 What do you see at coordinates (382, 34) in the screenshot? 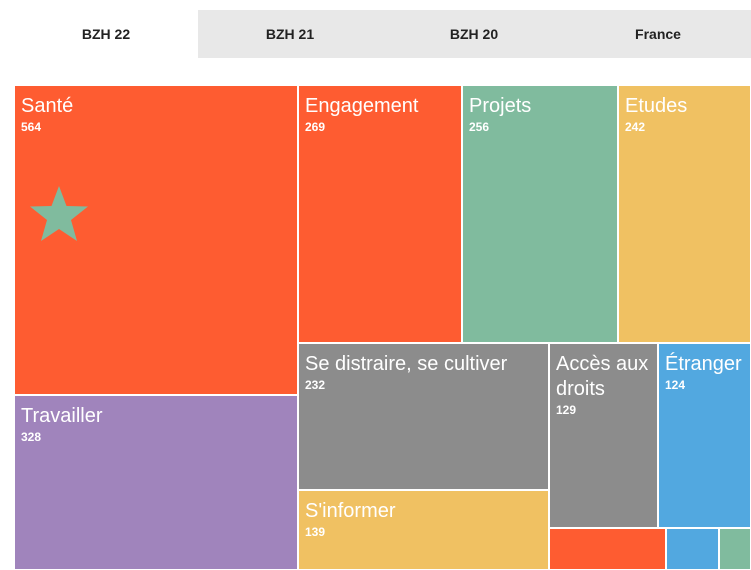
I see `tab-bar: BZH 22 BZH 21 BZH 20 France` at bounding box center [382, 34].